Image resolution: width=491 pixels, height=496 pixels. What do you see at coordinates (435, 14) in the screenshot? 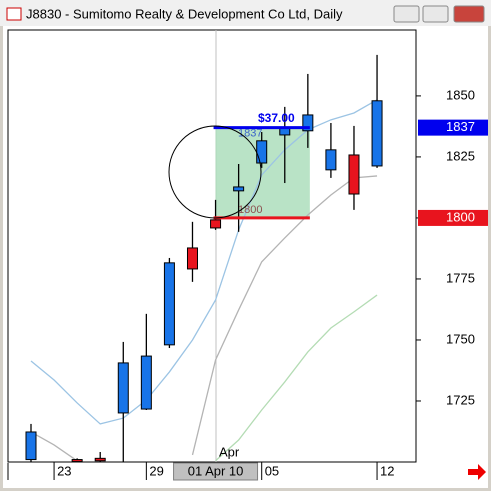
I see `maximize-button` at bounding box center [435, 14].